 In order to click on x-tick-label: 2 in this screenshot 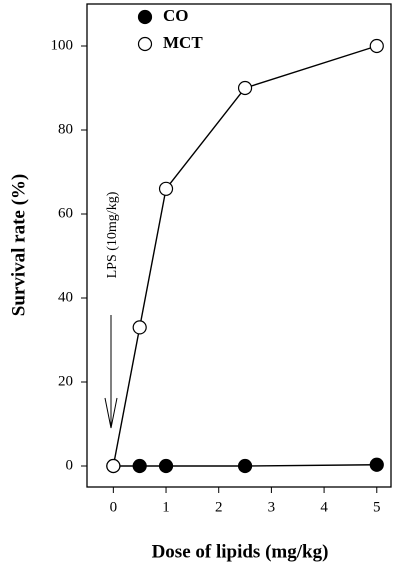, I will do `click(219, 507)`.